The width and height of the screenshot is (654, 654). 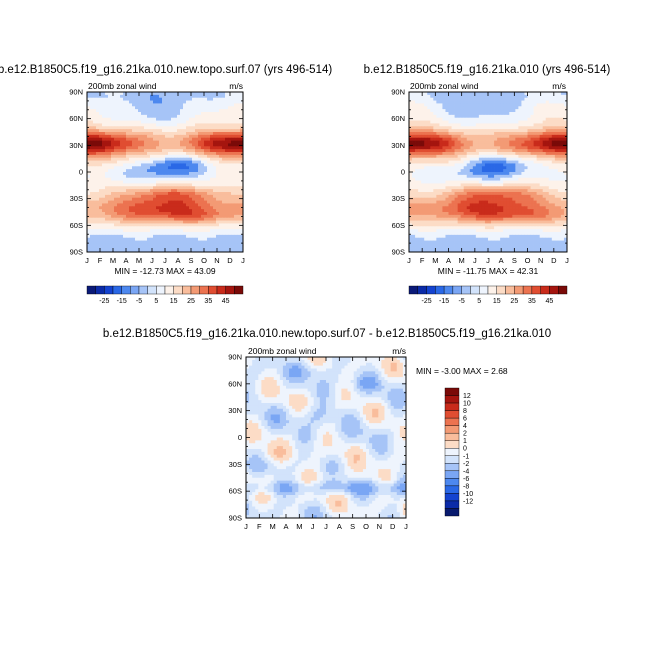 What do you see at coordinates (165, 260) in the screenshot?
I see `x-tick-label: J` at bounding box center [165, 260].